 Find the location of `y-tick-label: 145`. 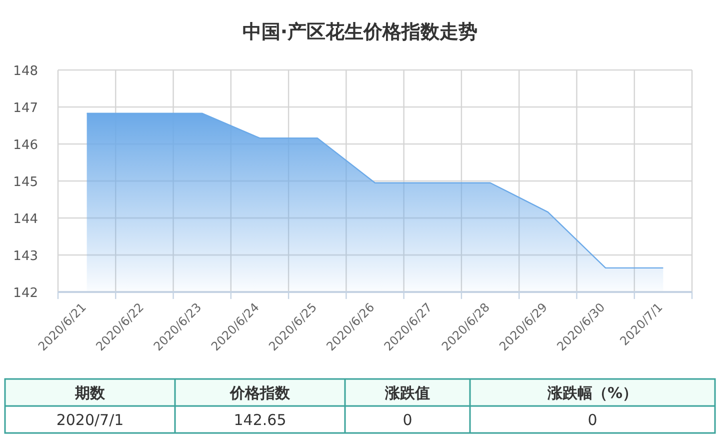

y-tick-label: 145 is located at coordinates (25, 182).